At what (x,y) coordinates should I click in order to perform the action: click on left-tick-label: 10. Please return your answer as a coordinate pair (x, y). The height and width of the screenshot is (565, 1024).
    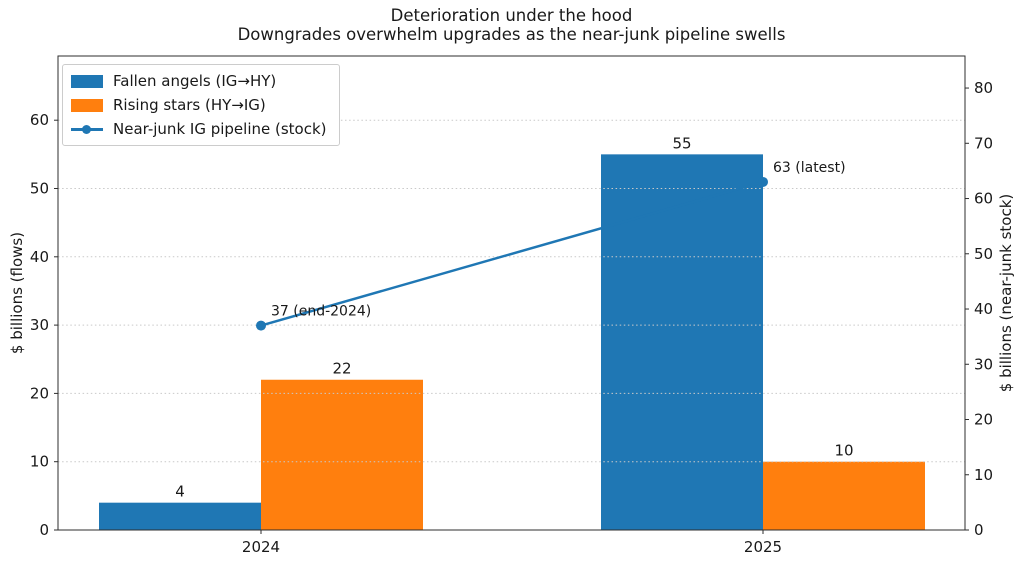
    Looking at the image, I should click on (39, 462).